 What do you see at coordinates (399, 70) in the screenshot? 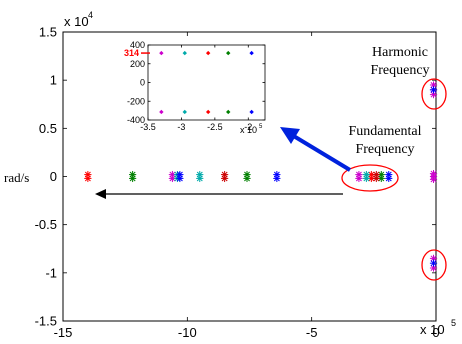
I see `harmonic-label-line2: Frequency` at bounding box center [399, 70].